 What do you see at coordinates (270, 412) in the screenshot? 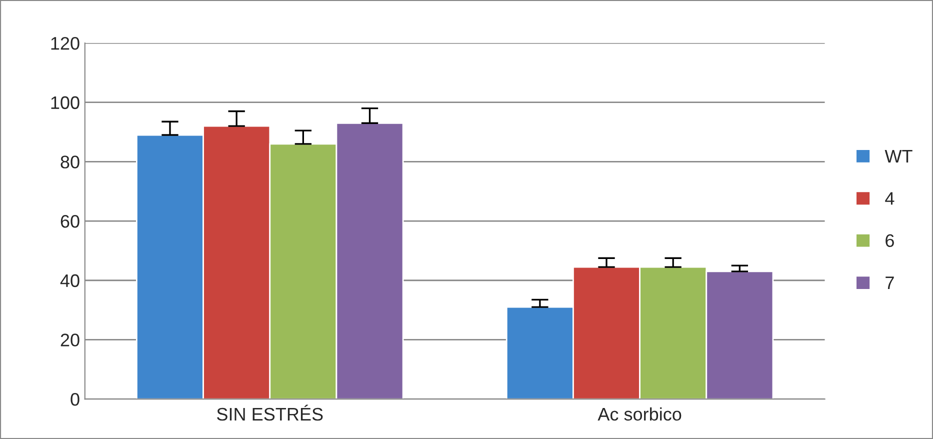
I see `x-tick-label: SIN ESTRÉS` at bounding box center [270, 412].